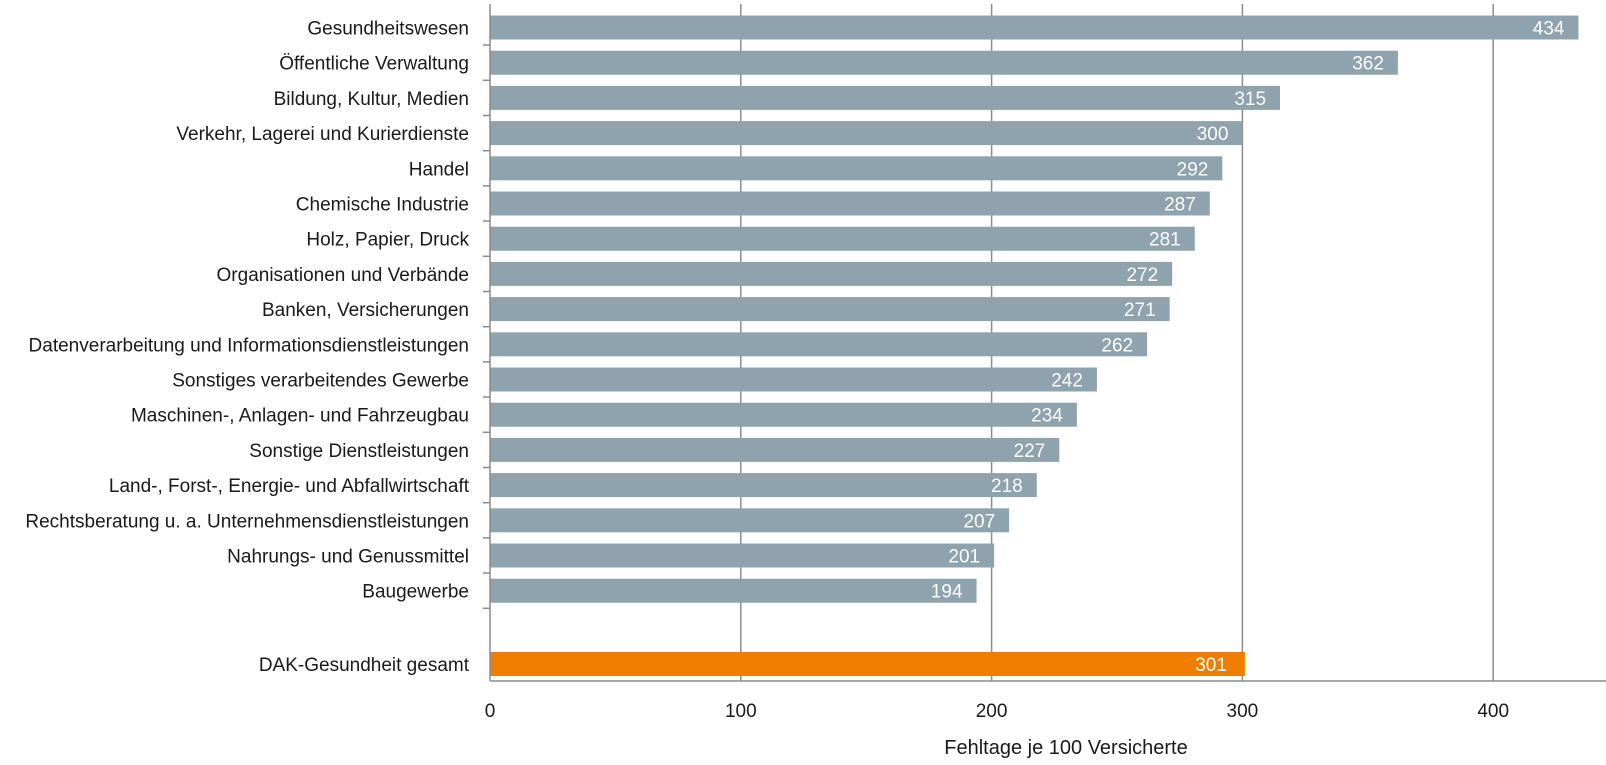  Describe the element at coordinates (1165, 240) in the screenshot. I see `bar-value-label: 281` at that location.